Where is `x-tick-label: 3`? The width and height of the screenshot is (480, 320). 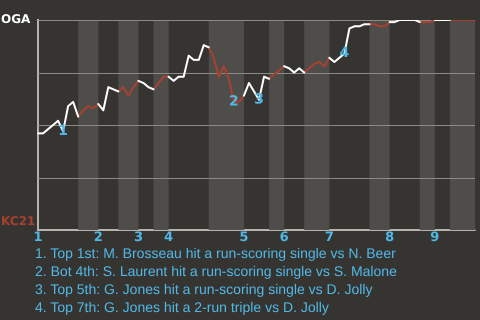
x-tick-label: 3 is located at coordinates (138, 238).